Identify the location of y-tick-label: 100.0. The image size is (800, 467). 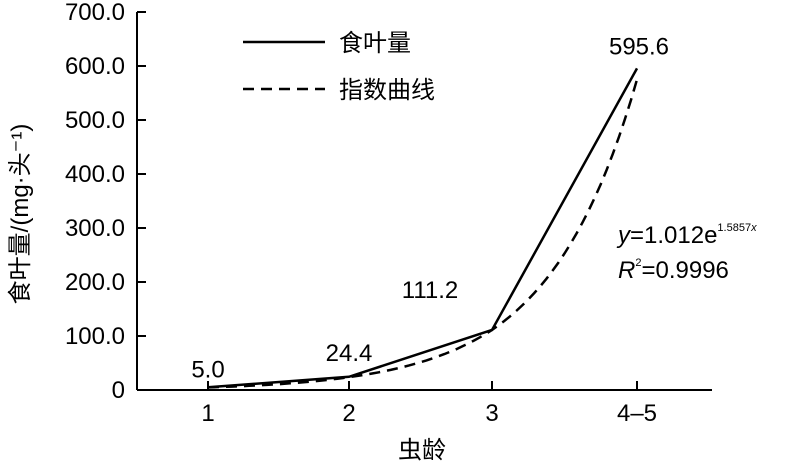
(95, 336).